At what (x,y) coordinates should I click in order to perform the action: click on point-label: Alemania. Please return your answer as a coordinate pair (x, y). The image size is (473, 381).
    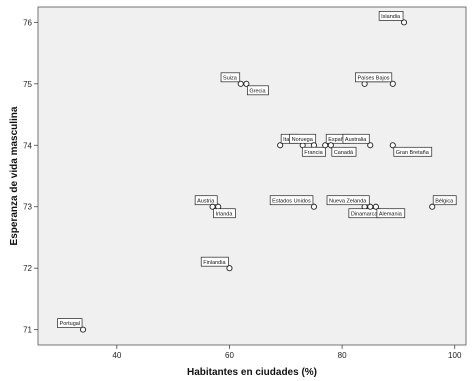
    Looking at the image, I should click on (391, 213).